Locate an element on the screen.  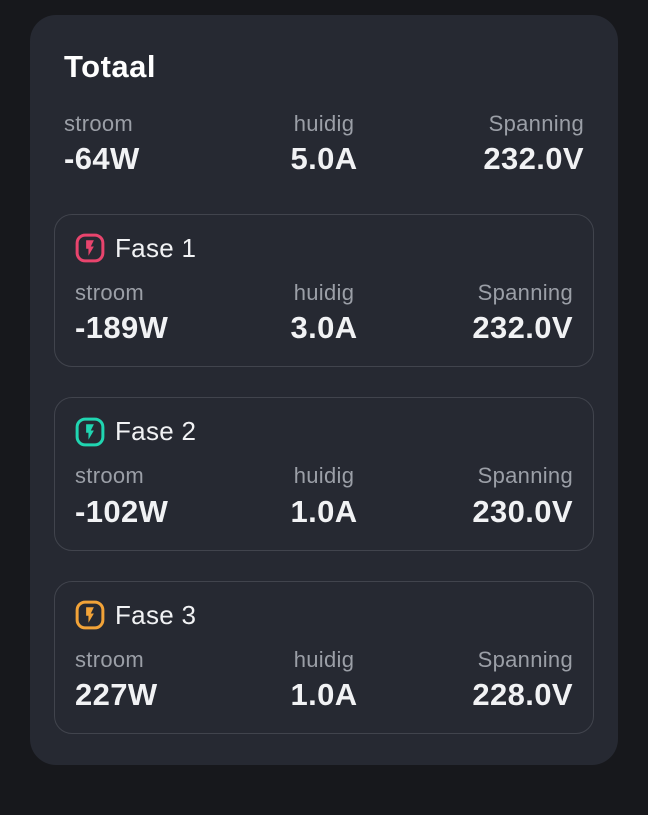
phase-stats-row: stroom 227W huidig 1.0A Spanning 228.0V is located at coordinates (324, 680).